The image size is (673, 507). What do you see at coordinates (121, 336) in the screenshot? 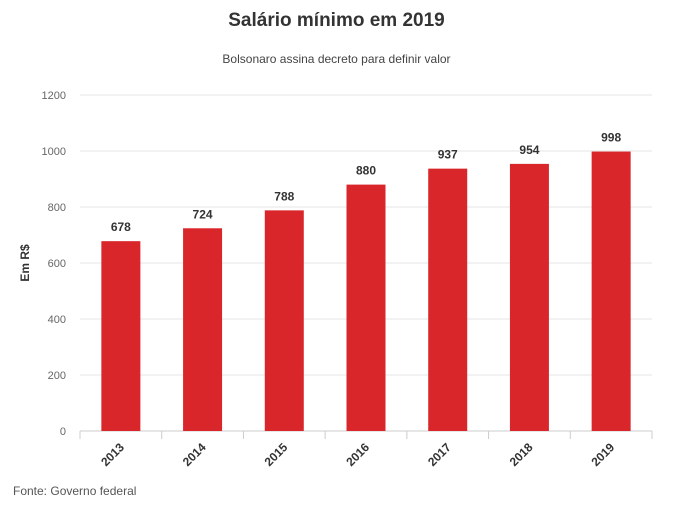
I see `bar-2013` at bounding box center [121, 336].